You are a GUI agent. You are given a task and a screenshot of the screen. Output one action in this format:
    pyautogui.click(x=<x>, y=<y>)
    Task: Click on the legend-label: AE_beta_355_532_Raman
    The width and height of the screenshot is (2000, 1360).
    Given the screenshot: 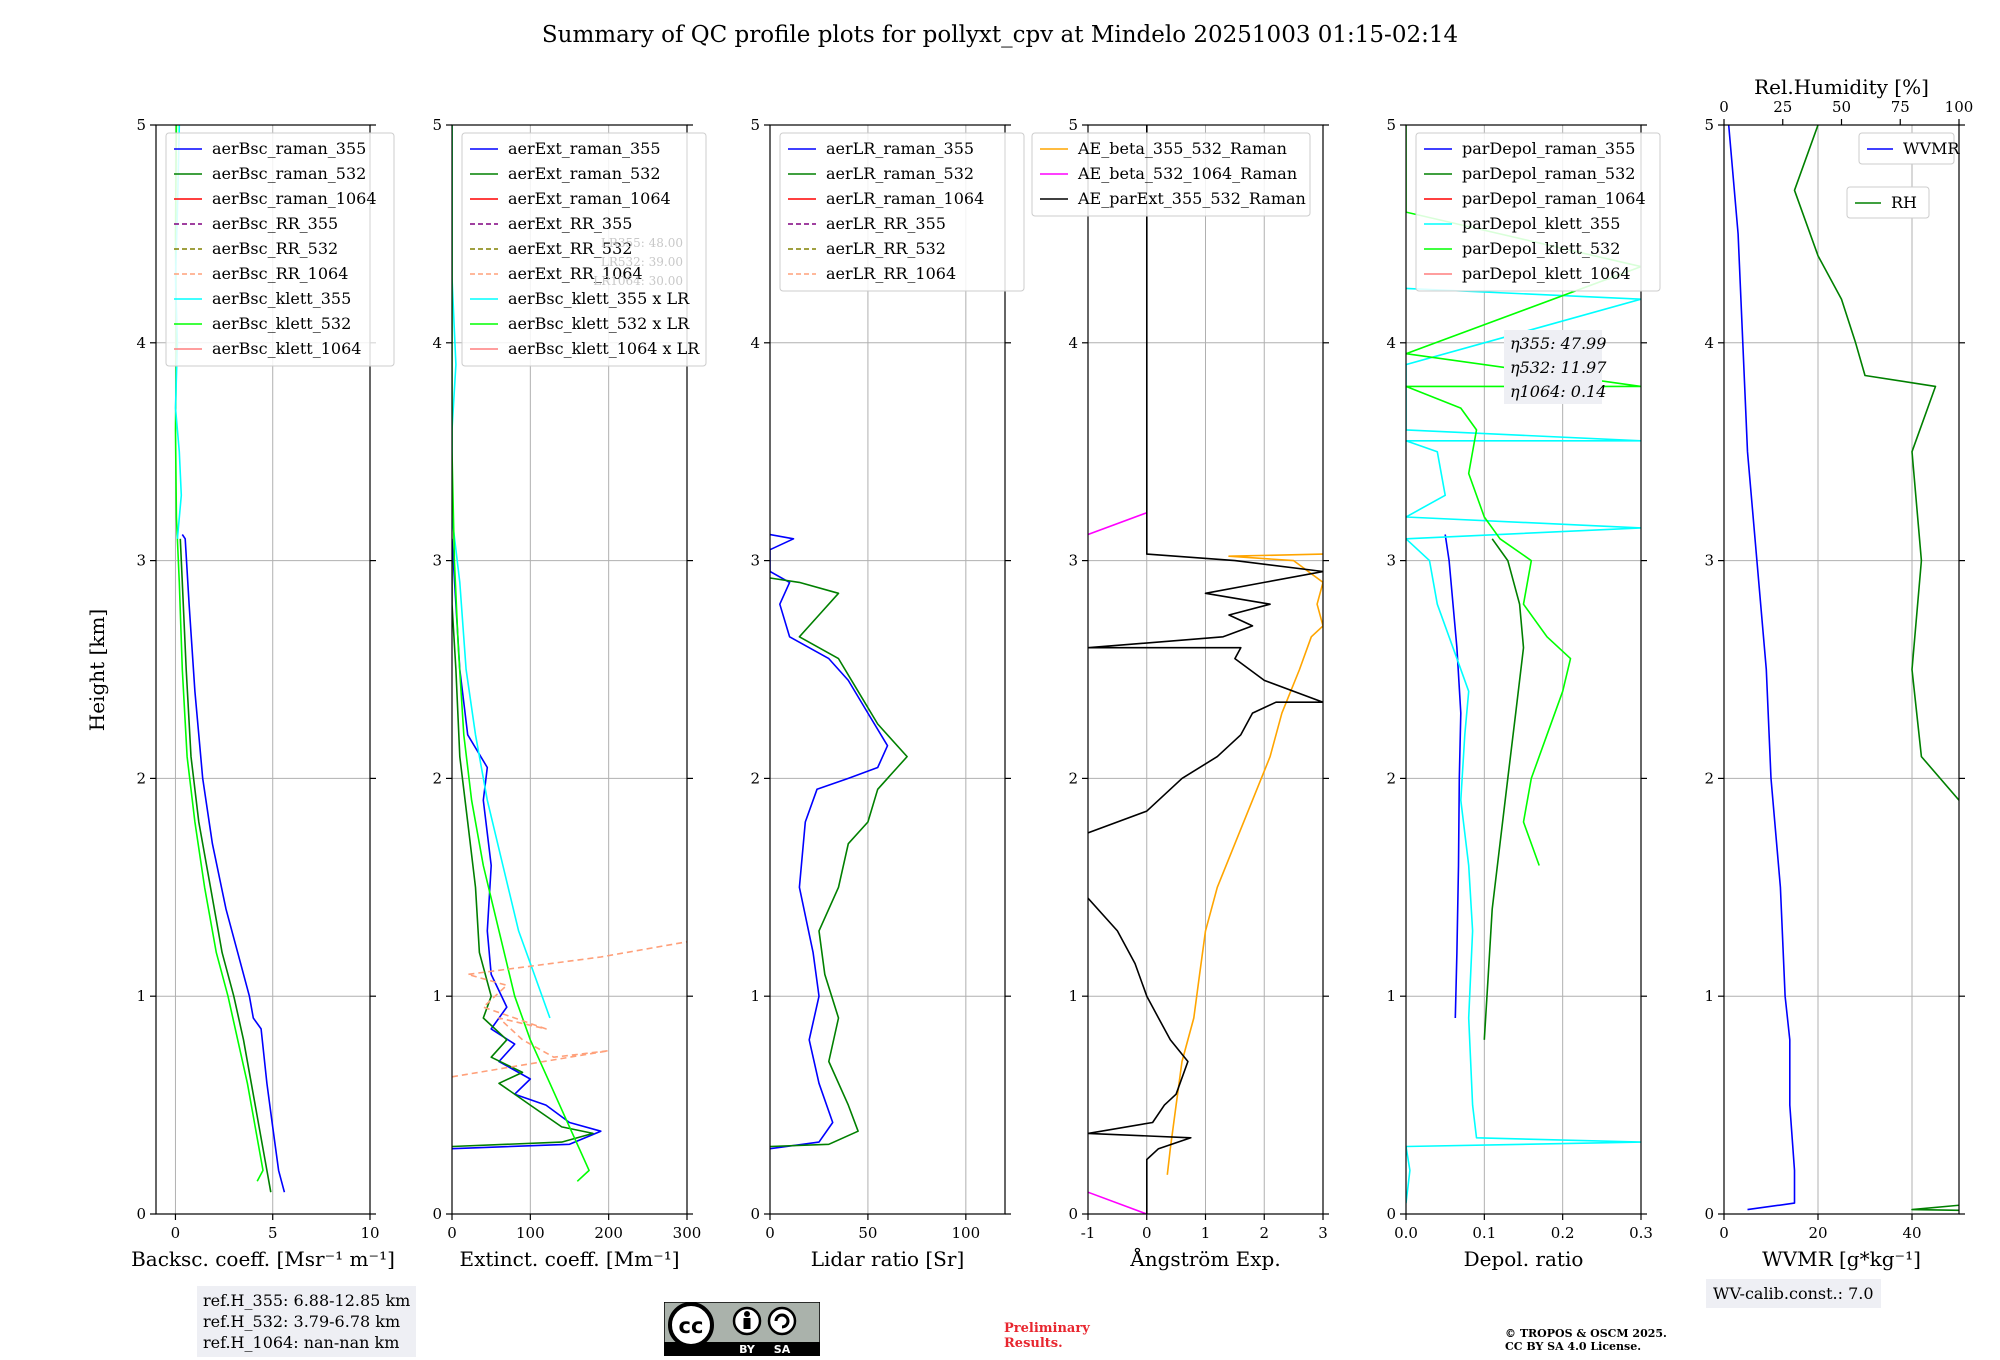 What is the action you would take?
    pyautogui.click(x=1182, y=148)
    